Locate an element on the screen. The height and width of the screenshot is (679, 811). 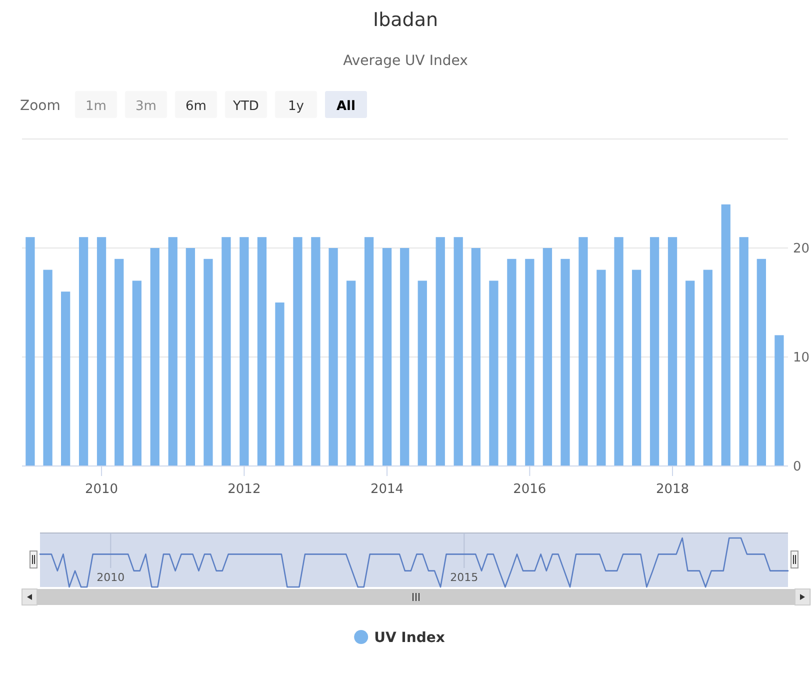
x-tick-label: 2018 is located at coordinates (673, 489).